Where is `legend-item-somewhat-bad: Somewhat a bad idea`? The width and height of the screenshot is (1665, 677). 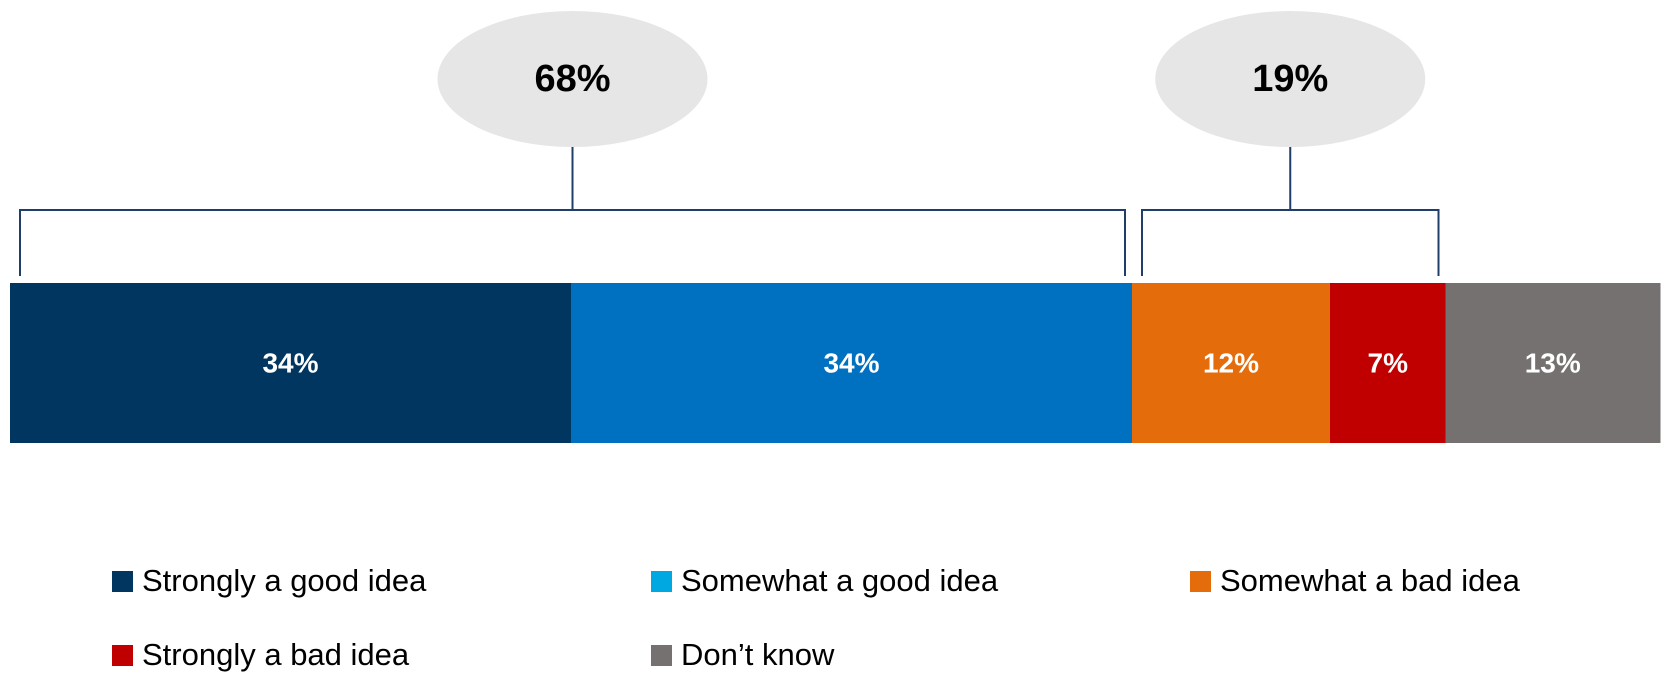
legend-item-somewhat-bad: Somewhat a bad idea is located at coordinates (1355, 581).